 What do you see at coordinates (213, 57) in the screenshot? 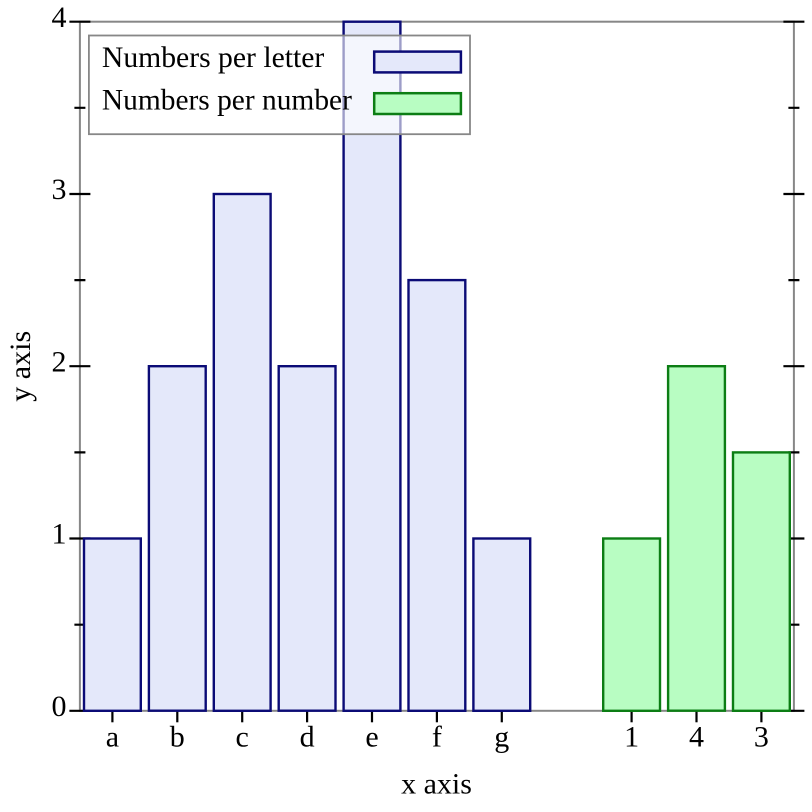
I see `svg-text: Numbers per letter` at bounding box center [213, 57].